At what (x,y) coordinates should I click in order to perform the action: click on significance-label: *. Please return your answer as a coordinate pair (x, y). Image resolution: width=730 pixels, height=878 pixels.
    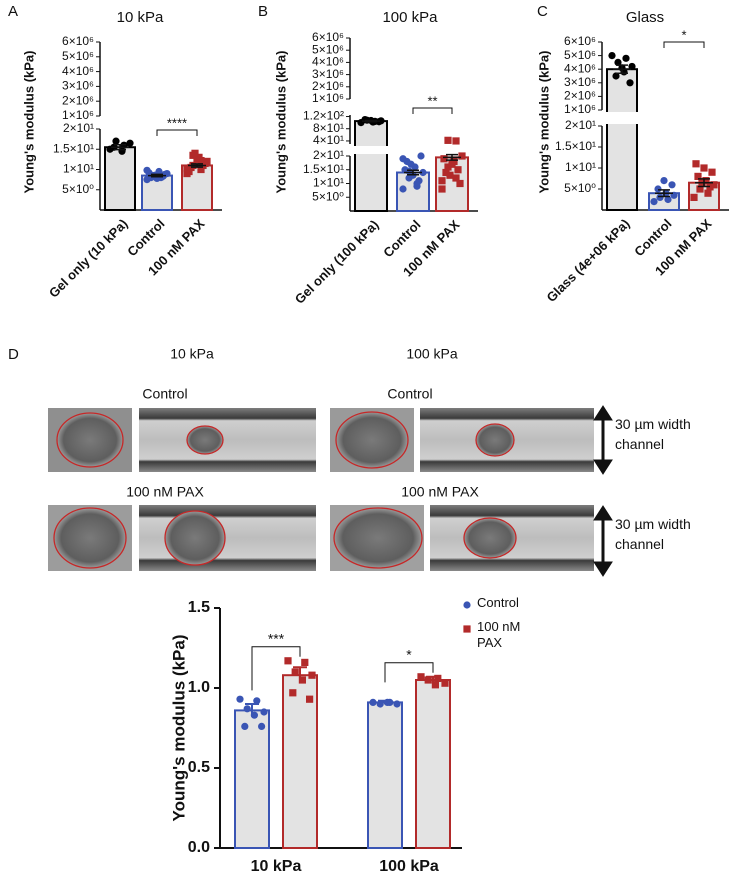
    Looking at the image, I should click on (683, 34).